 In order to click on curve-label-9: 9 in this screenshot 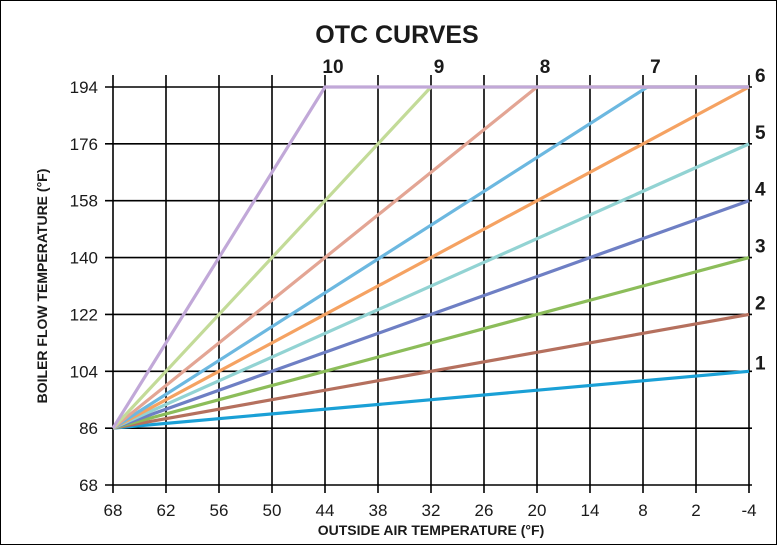, I will do `click(439, 67)`.